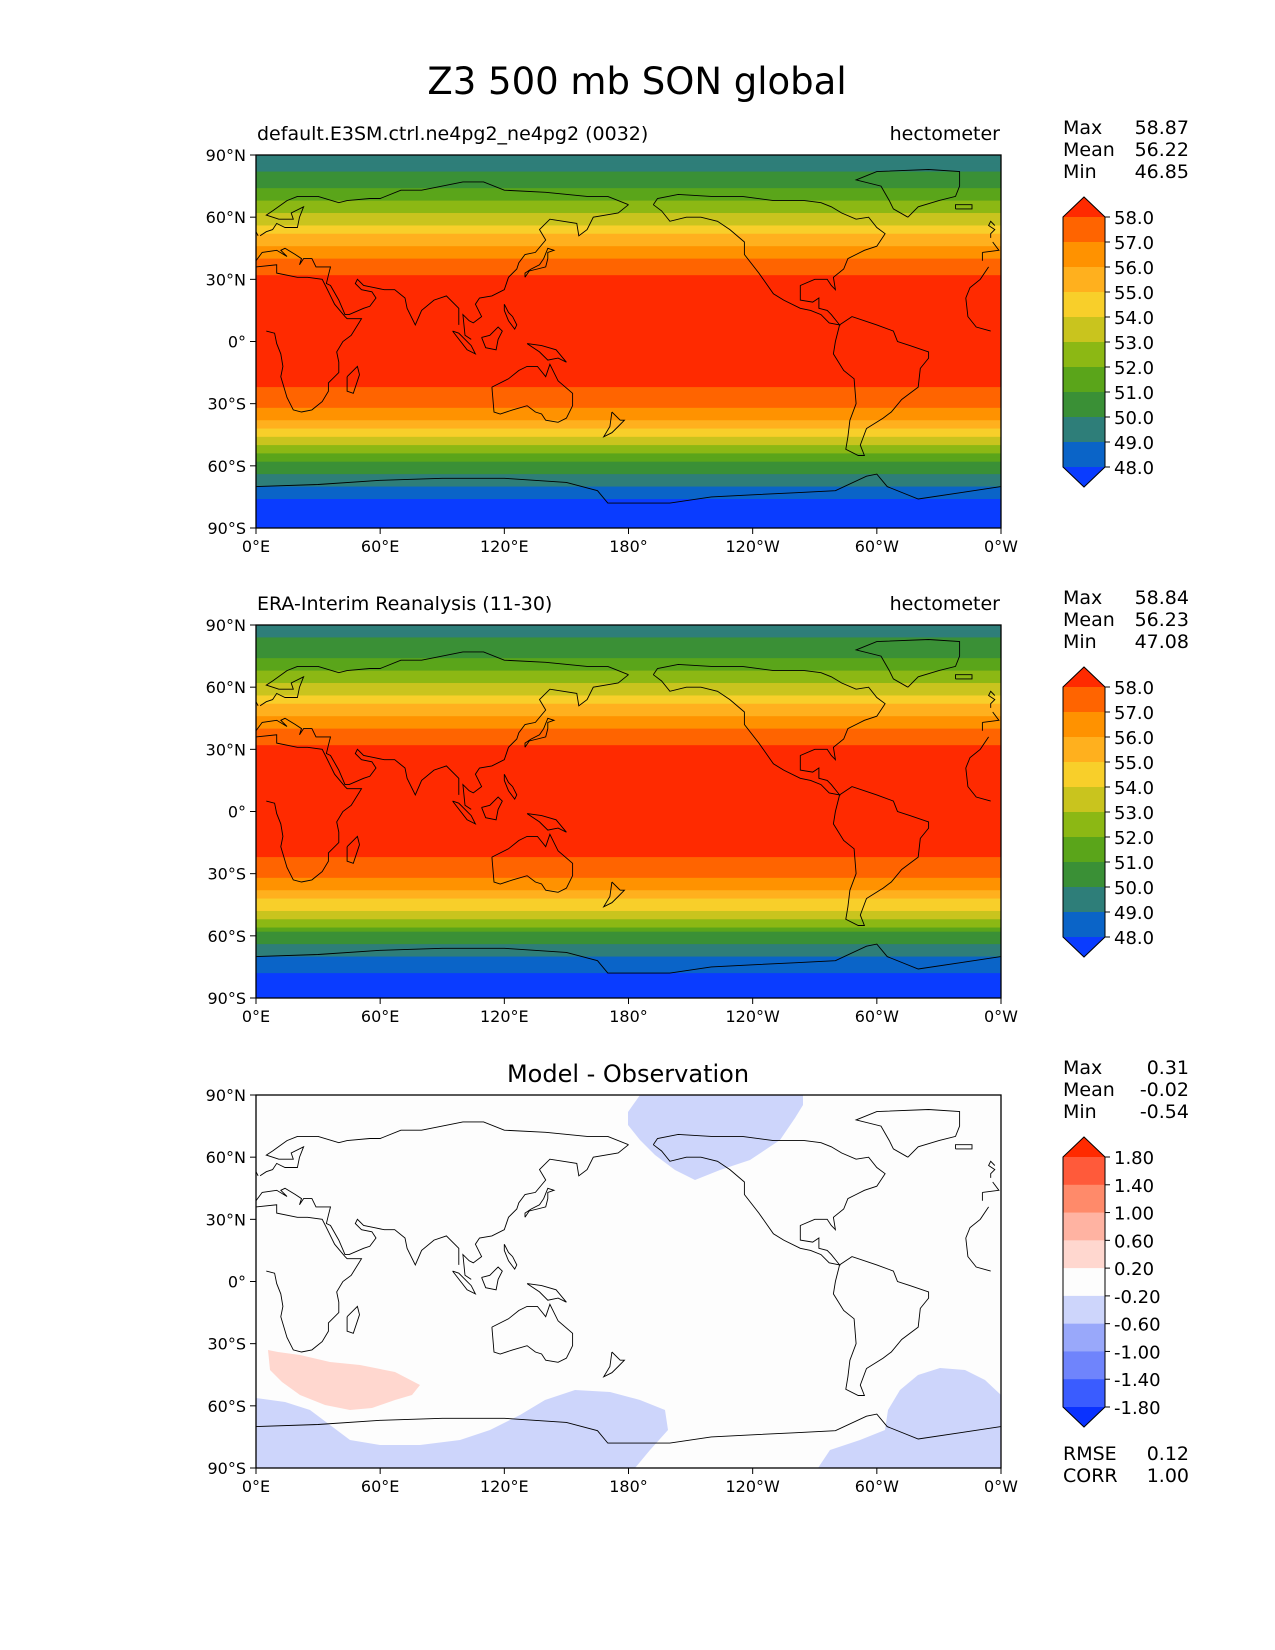 The image size is (1275, 1650). Describe the element at coordinates (1137, 1380) in the screenshot. I see `colorbar-tick-label: -1.40` at that location.